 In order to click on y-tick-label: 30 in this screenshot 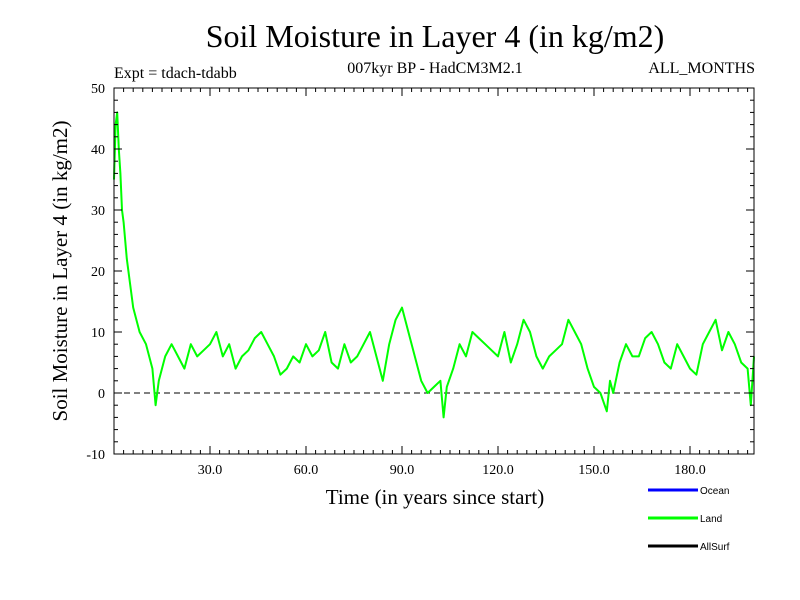, I will do `click(98, 211)`.